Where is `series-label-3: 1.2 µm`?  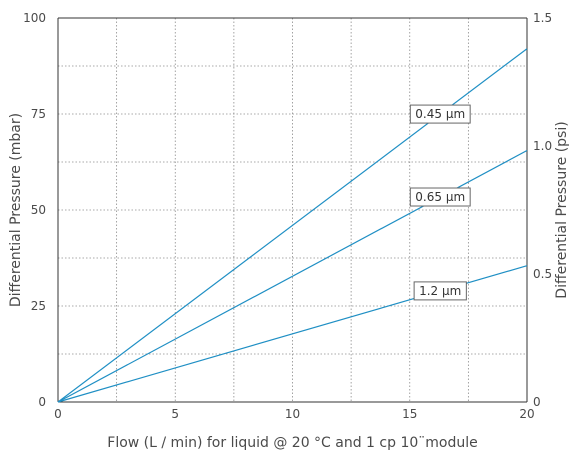 series-label-3: 1.2 µm is located at coordinates (440, 291).